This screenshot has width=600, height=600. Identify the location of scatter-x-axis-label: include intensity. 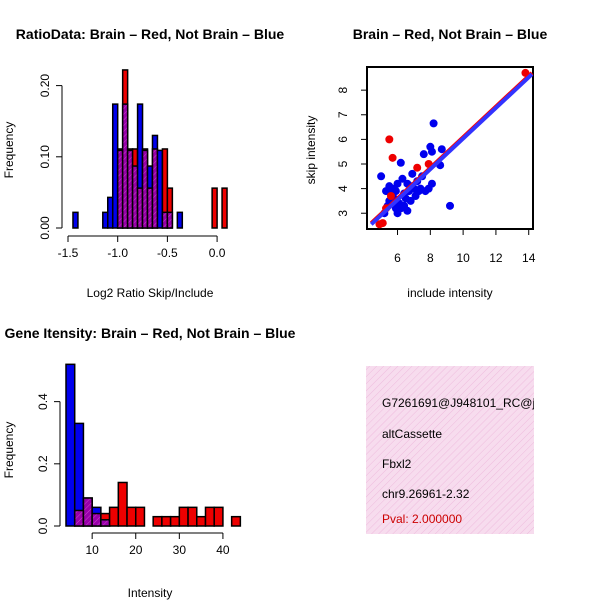
(449, 293).